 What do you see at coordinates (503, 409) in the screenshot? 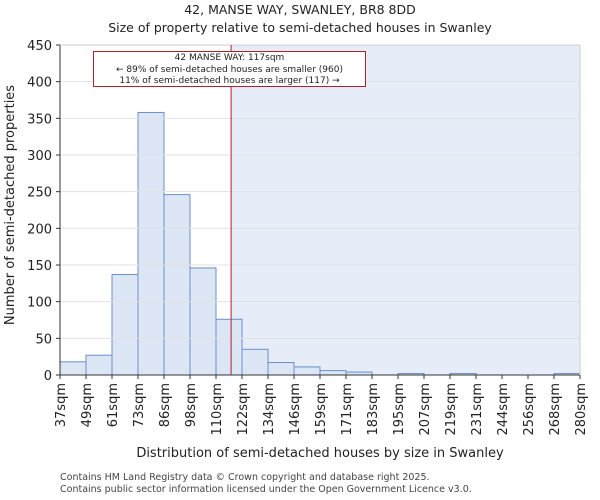
I see `x-tick-label: 244sqm` at bounding box center [503, 409].